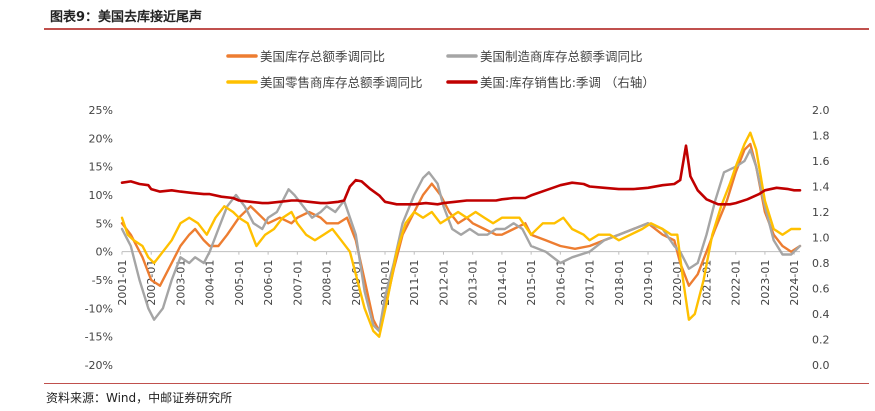 The height and width of the screenshot is (411, 875). Describe the element at coordinates (101, 138) in the screenshot. I see `y-left-tick-label: 20%` at that location.